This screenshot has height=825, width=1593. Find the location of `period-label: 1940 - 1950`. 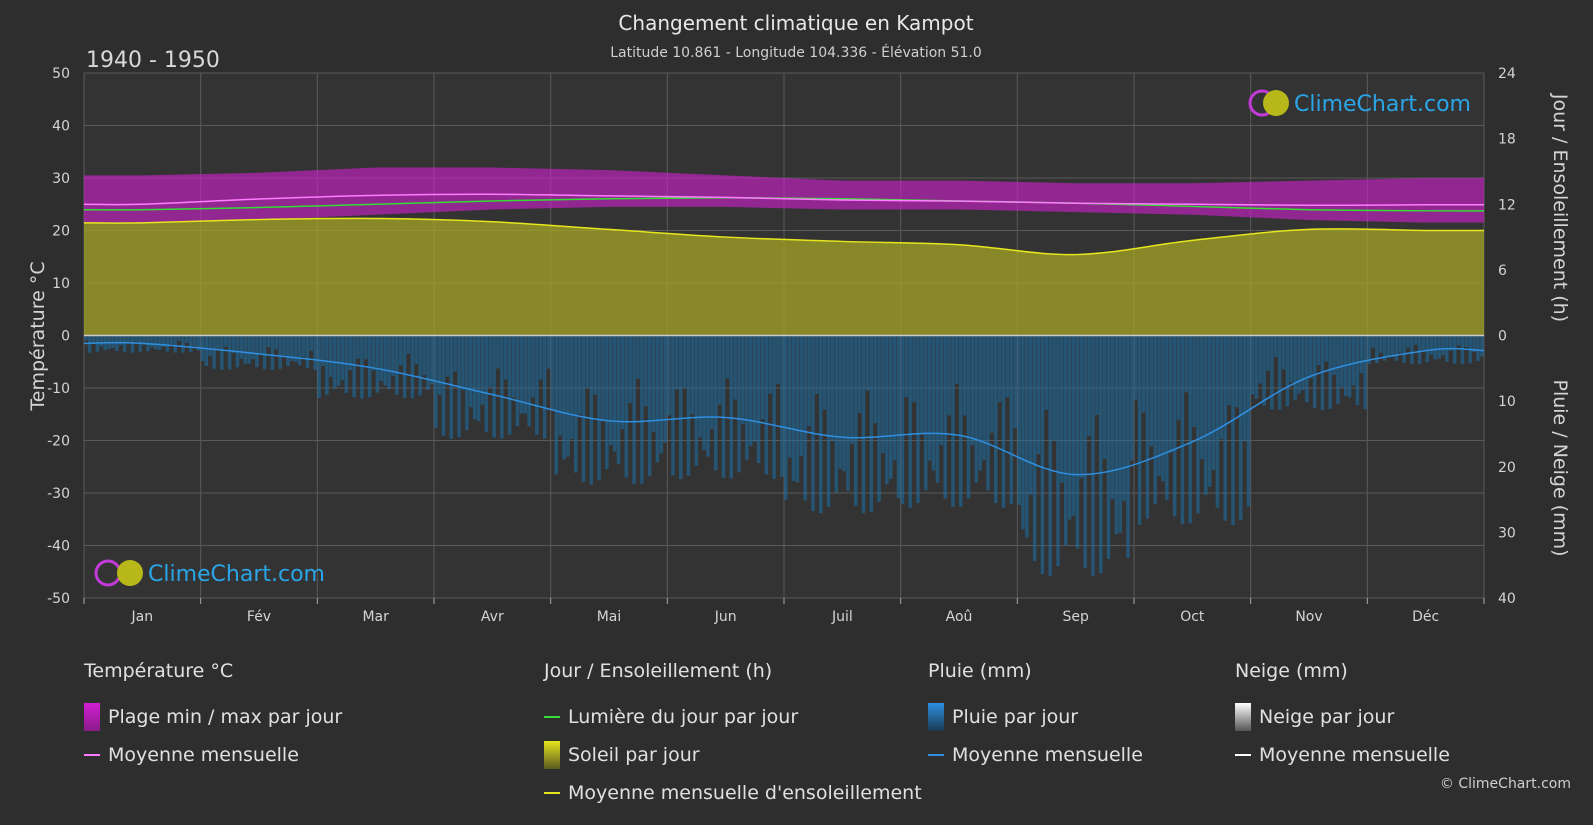

period-label: 1940 - 1950 is located at coordinates (153, 60).